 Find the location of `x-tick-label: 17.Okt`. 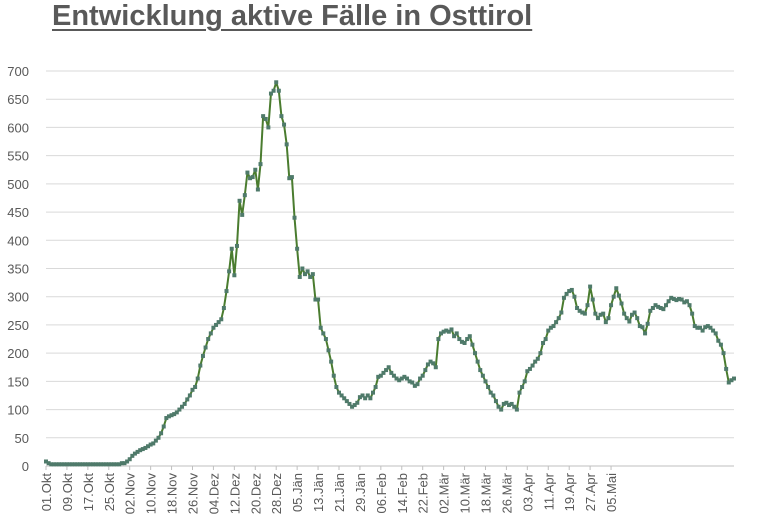

x-tick-label: 17.Okt is located at coordinates (88, 492).